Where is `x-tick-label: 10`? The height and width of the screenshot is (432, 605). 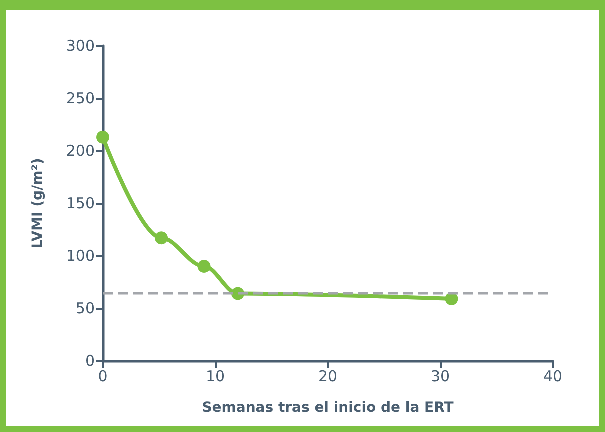
x-tick-label: 10 is located at coordinates (216, 377).